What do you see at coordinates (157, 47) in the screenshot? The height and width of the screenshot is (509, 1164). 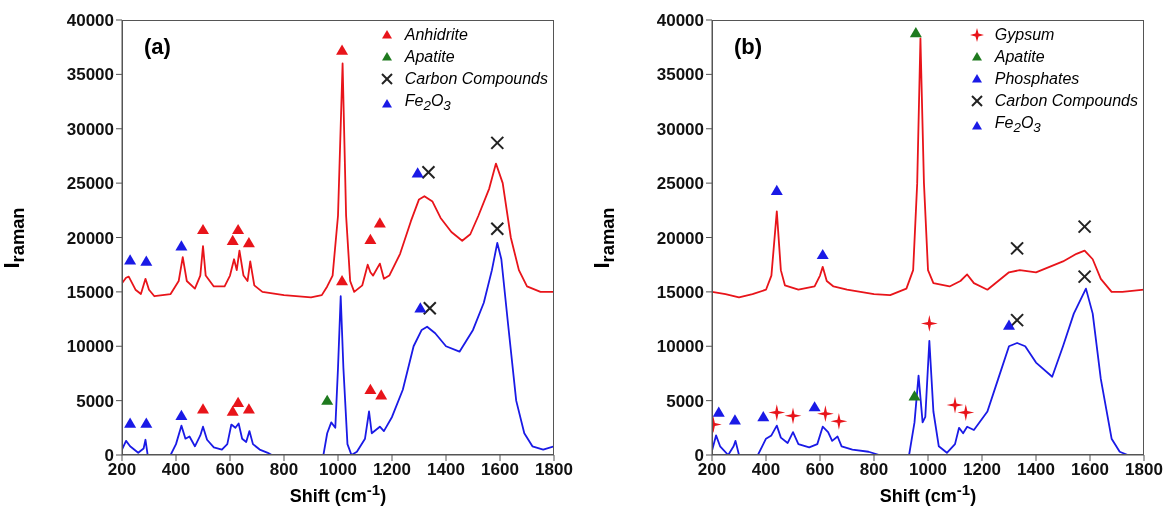 I see `annotation: (a)` at bounding box center [157, 47].